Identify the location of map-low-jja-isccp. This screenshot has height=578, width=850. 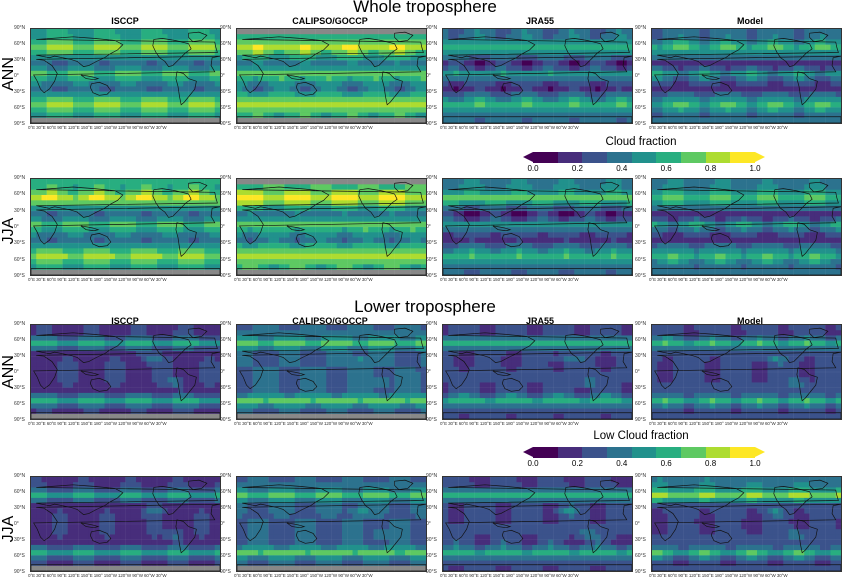
(125, 524).